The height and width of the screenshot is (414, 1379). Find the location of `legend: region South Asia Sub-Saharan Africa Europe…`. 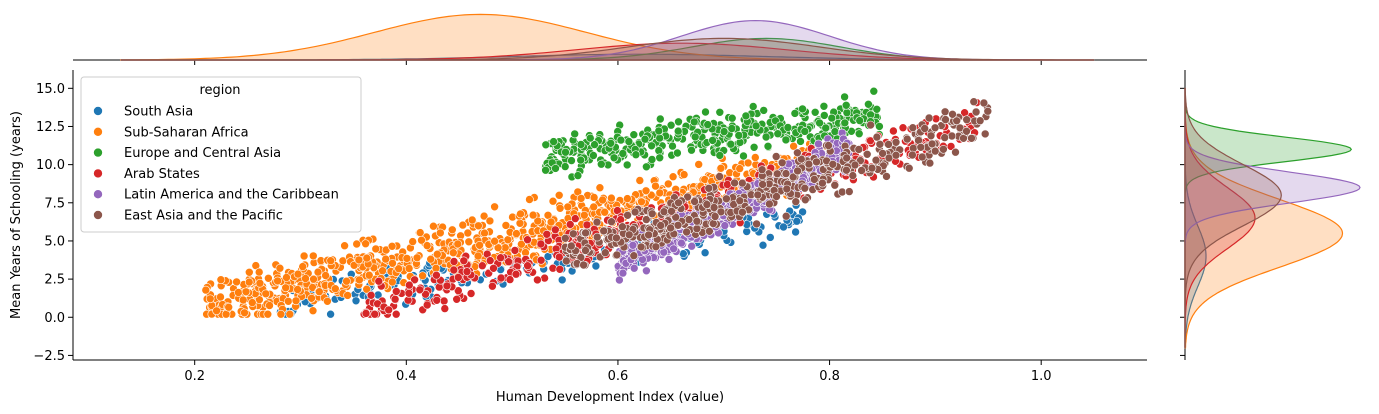

legend: region South Asia Sub-Saharan Africa Europe… is located at coordinates (221, 154).